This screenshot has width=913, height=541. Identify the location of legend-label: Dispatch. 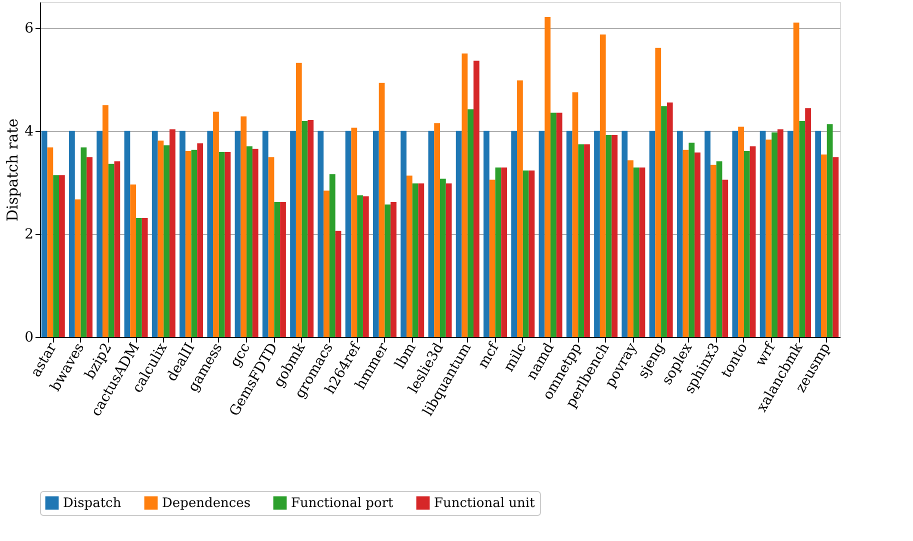
(92, 503).